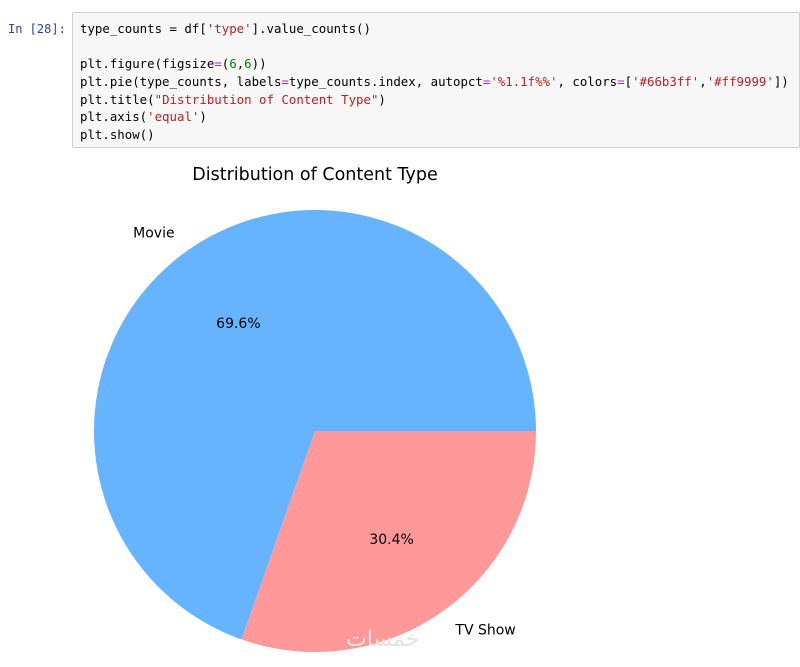 The height and width of the screenshot is (667, 800). Describe the element at coordinates (117, 135) in the screenshot. I see `code-token: plt.show()` at that location.